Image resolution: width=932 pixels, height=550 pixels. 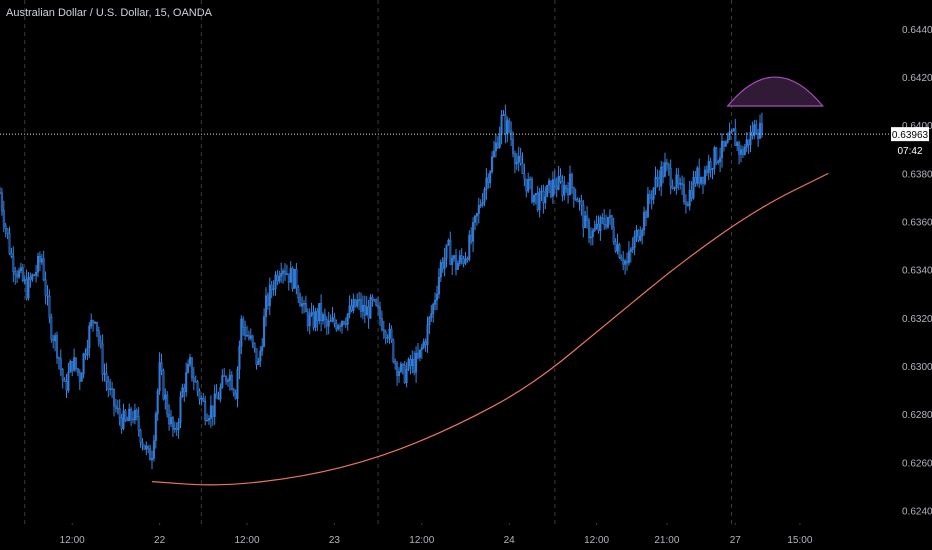 I want to click on price-tag-box, so click(x=910, y=134).